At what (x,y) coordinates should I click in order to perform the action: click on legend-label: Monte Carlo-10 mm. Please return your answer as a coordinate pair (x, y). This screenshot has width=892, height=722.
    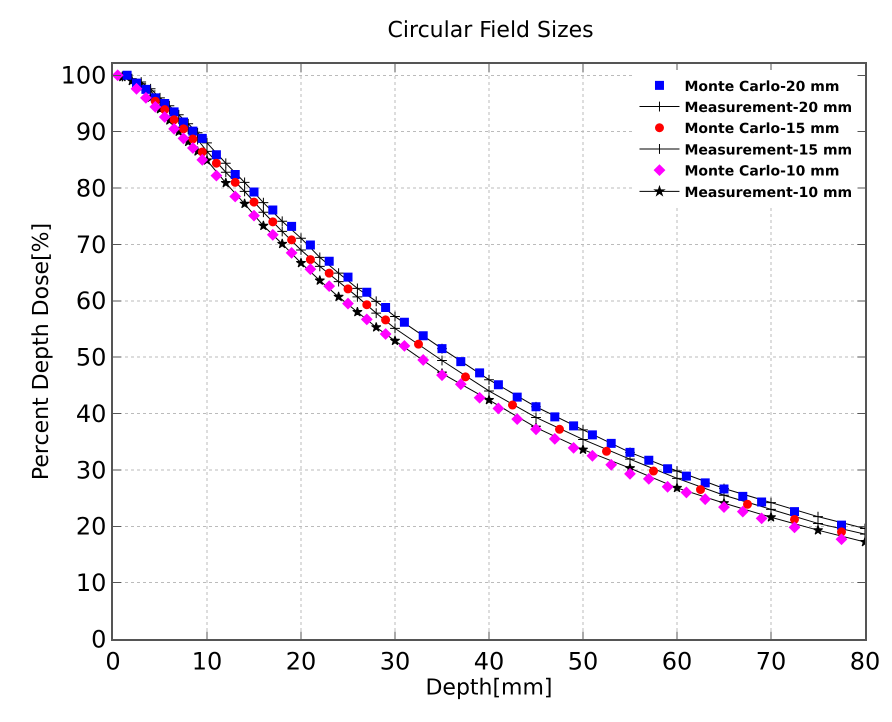
    Looking at the image, I should click on (762, 172).